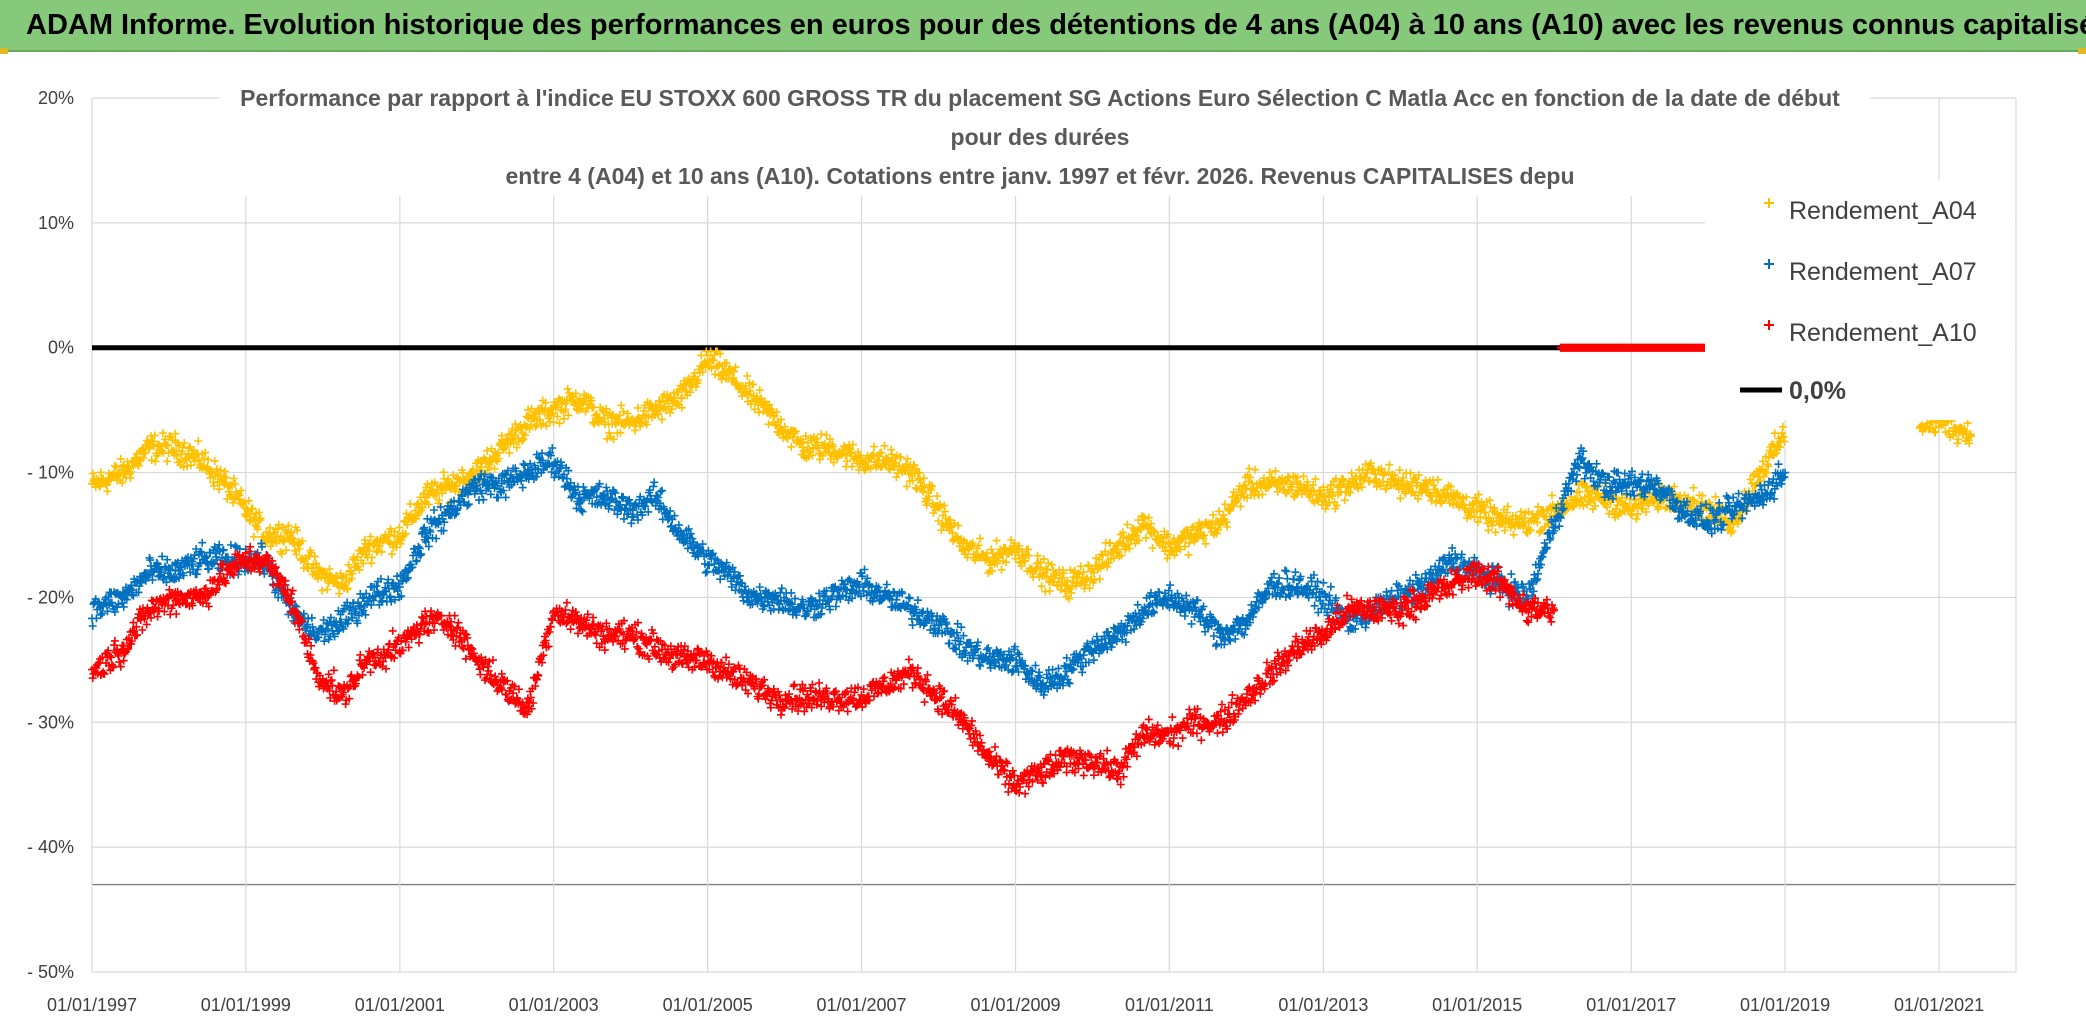  I want to click on point-rendement_a04-1918, so click(1487, 523).